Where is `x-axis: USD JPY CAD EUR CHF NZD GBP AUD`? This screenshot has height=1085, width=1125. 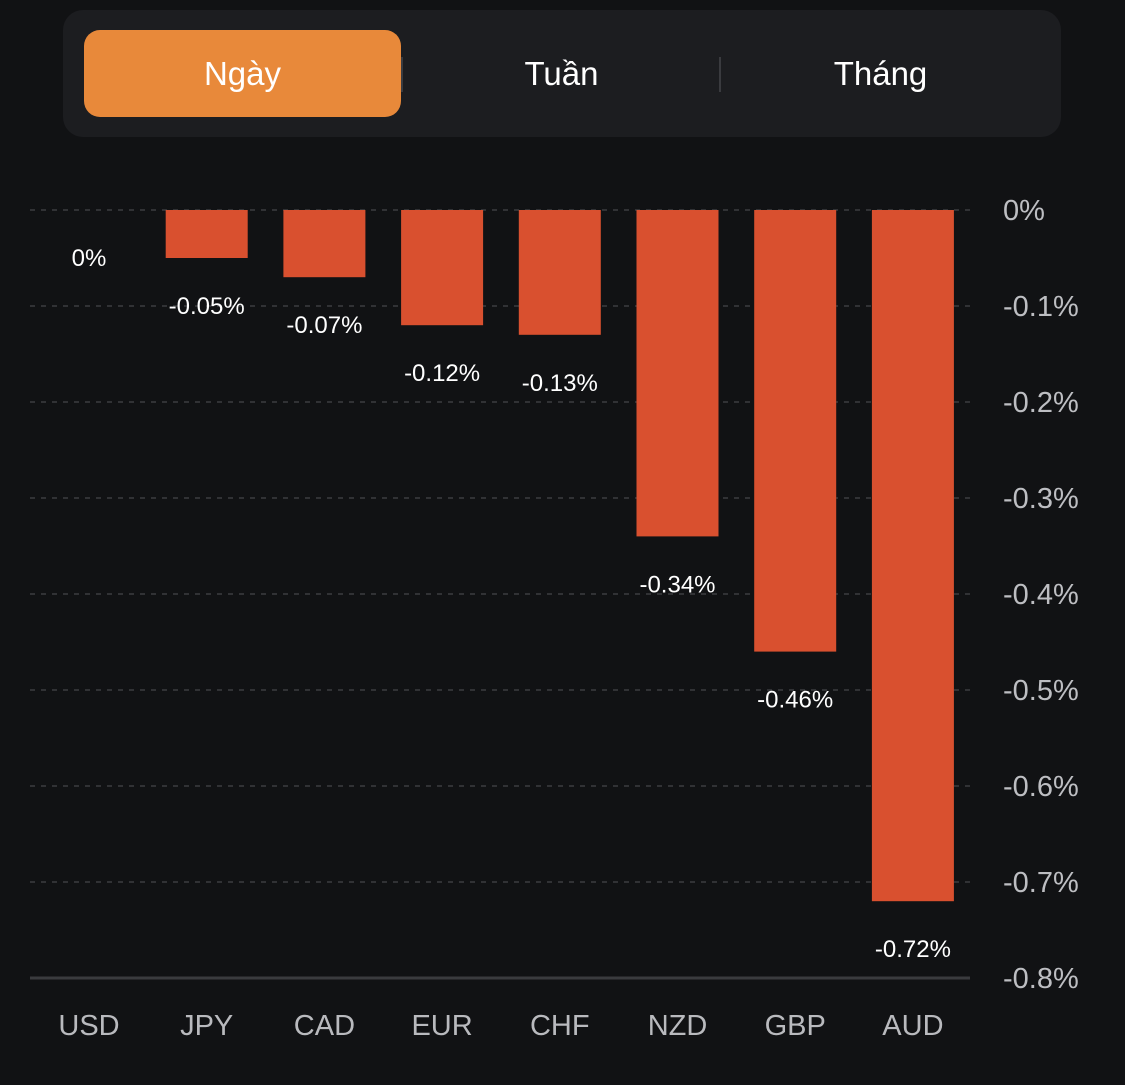
x-axis: USD JPY CAD EUR CHF NZD GBP AUD is located at coordinates (500, 1026).